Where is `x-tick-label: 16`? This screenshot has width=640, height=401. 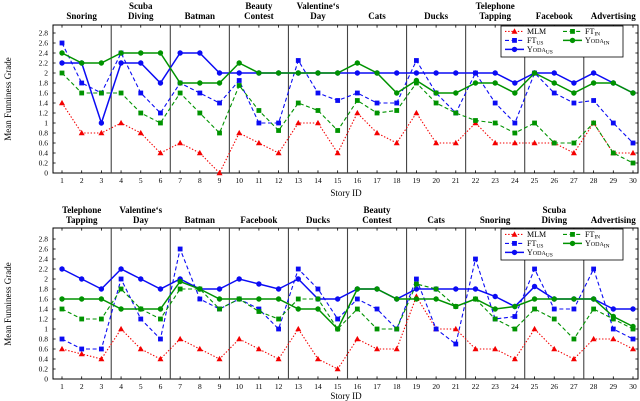 x-tick-label: 16 is located at coordinates (358, 386).